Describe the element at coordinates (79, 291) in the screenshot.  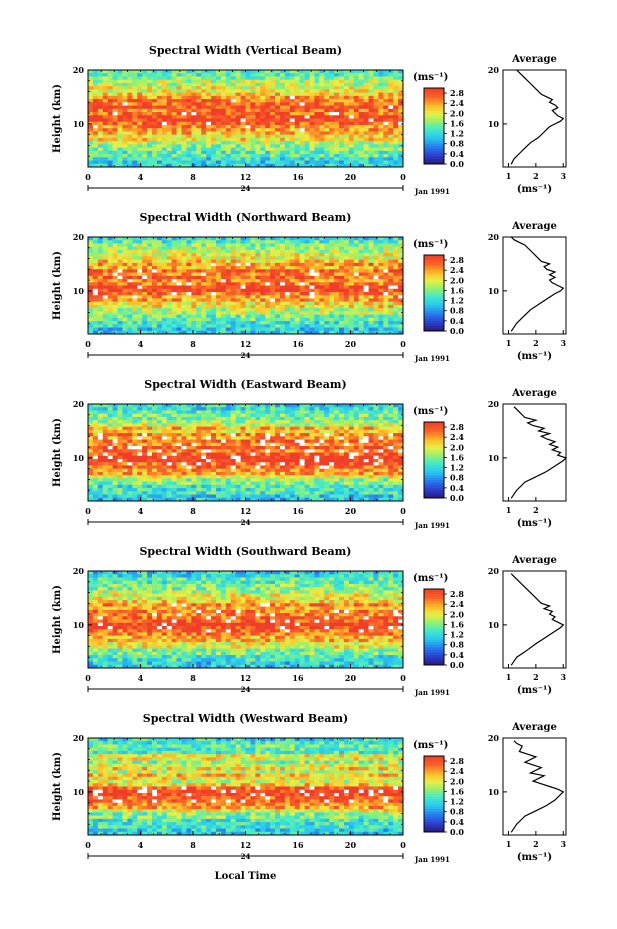
I see `y-tick-label: 10` at that location.